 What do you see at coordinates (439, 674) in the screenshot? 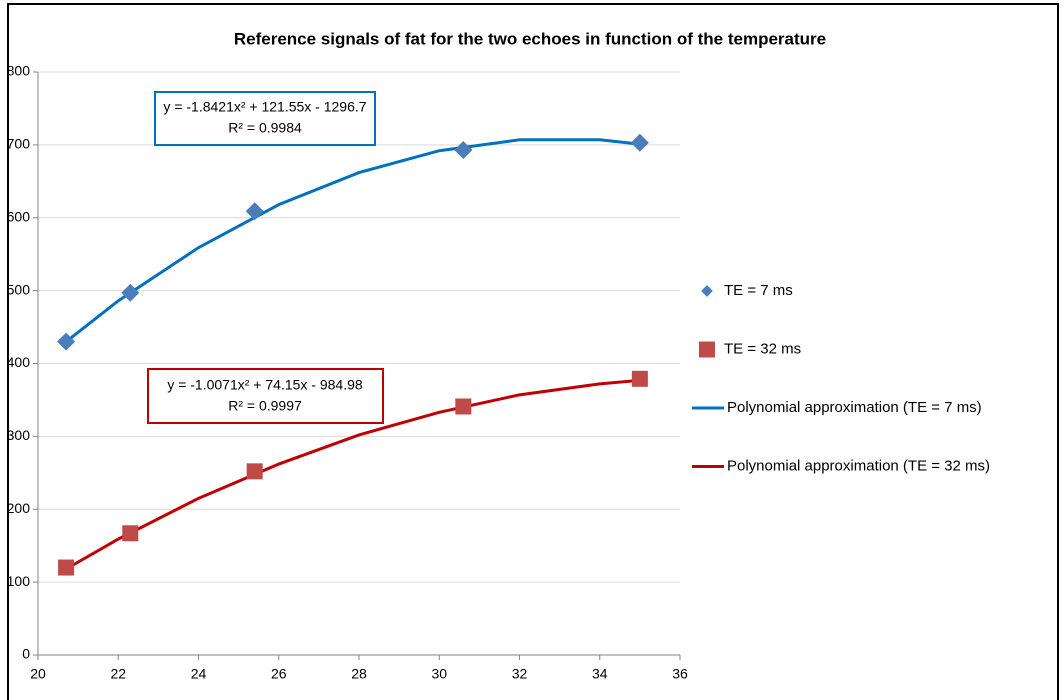
I see `x-tick-label: 30` at bounding box center [439, 674].